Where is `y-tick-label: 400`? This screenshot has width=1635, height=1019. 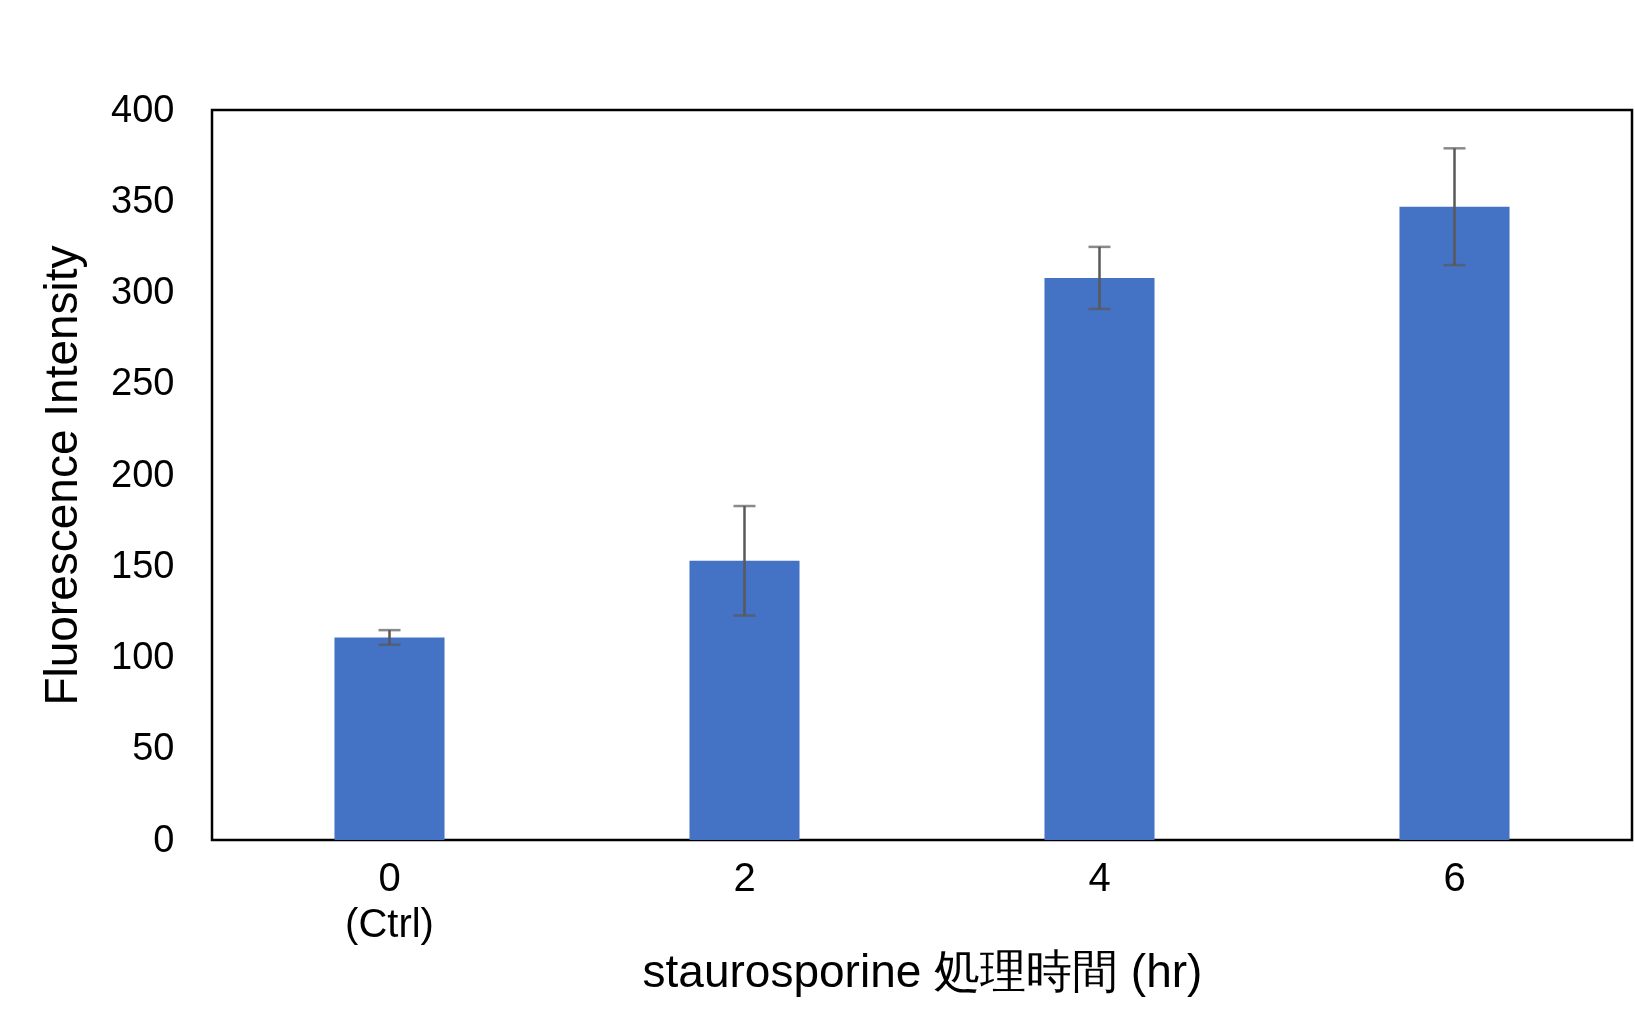 y-tick-label: 400 is located at coordinates (143, 108).